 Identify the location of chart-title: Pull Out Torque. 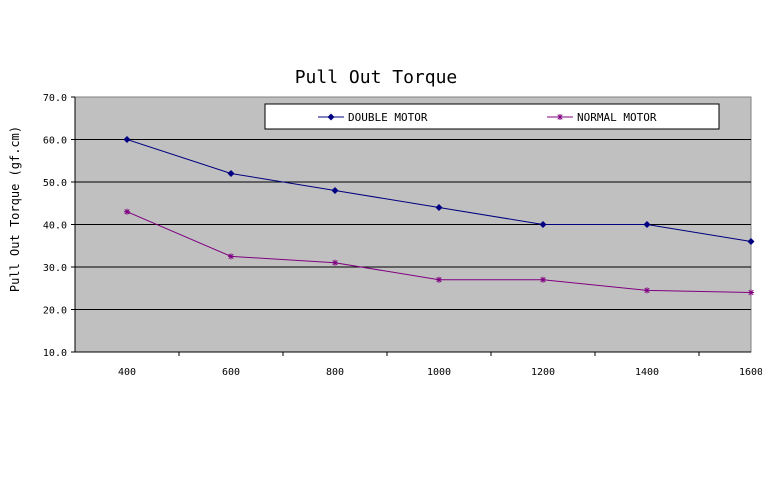
(376, 77).